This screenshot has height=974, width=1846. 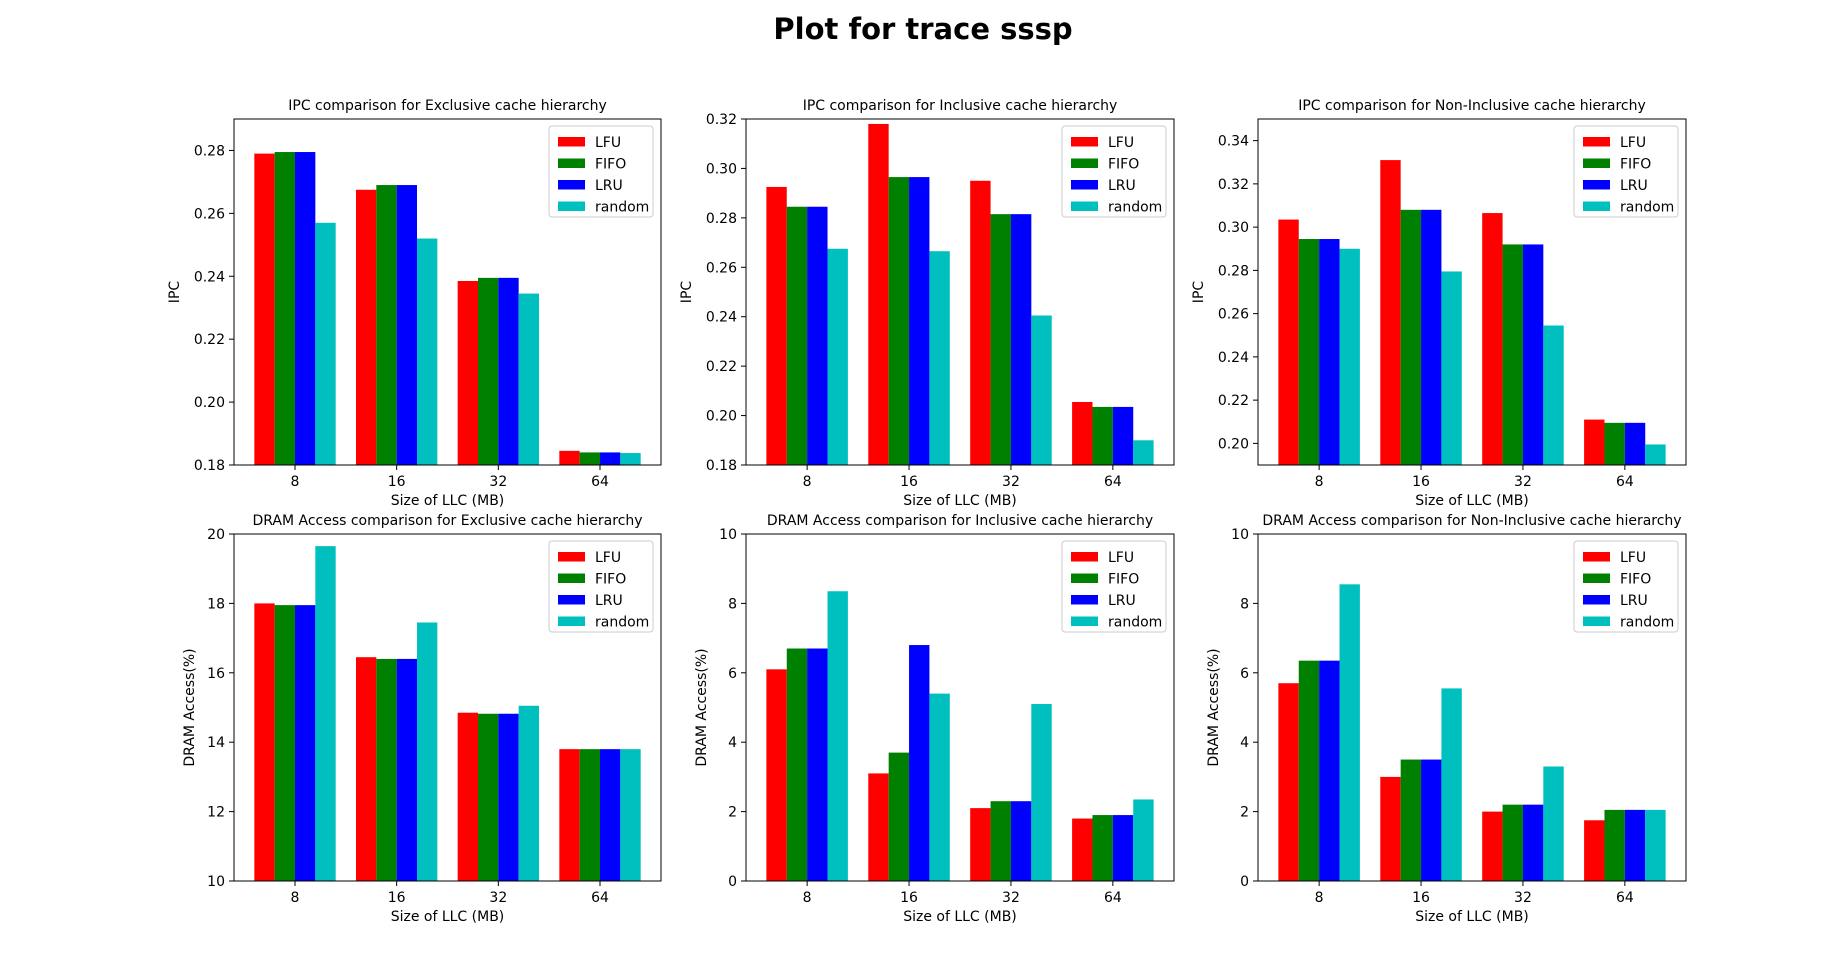 I want to click on legend: LFU FIFO LRU random, so click(x=1626, y=171).